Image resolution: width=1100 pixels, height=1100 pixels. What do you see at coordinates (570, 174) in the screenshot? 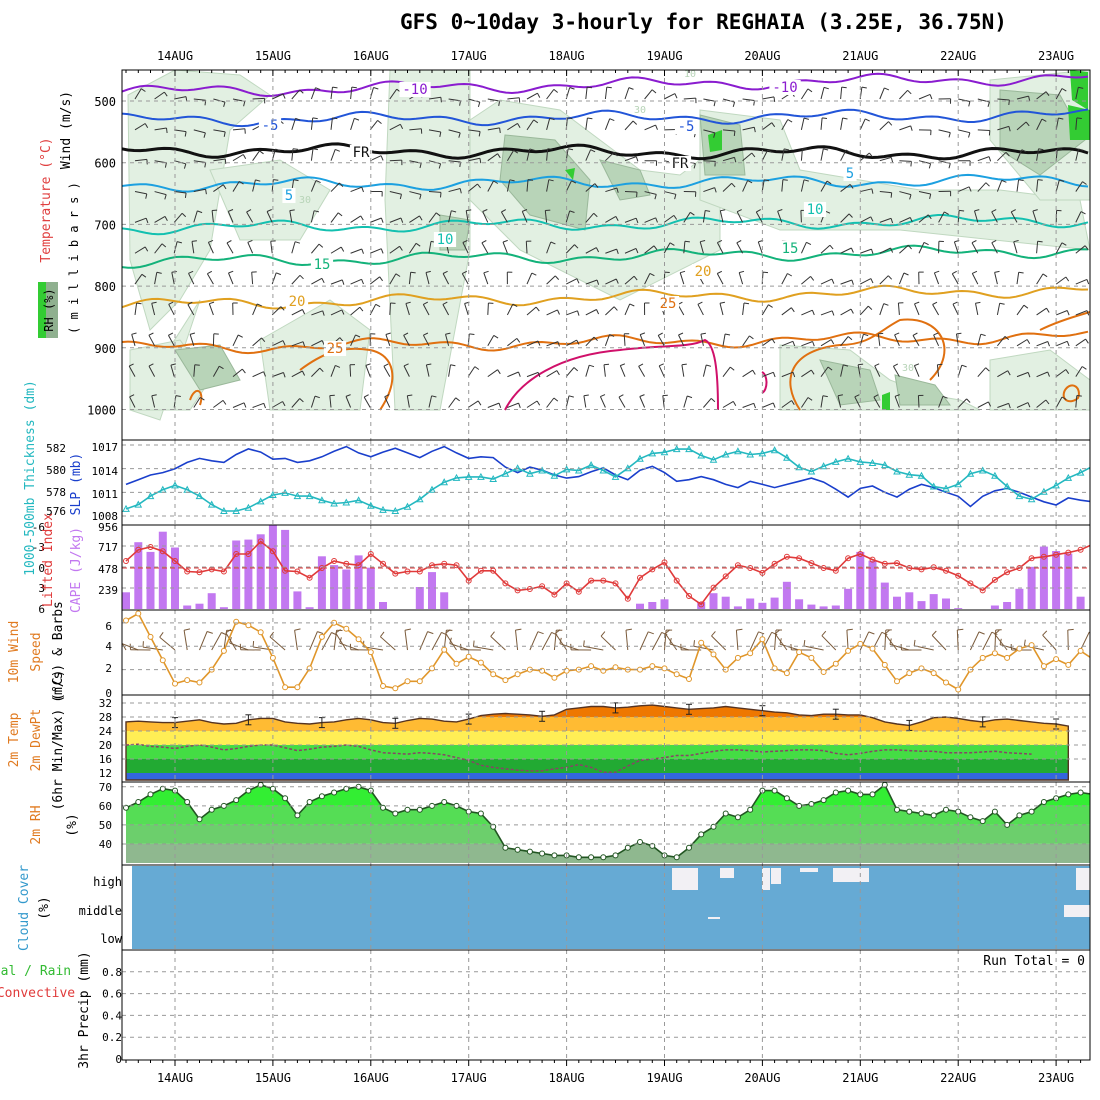
I see `rh-green-area` at bounding box center [570, 174].